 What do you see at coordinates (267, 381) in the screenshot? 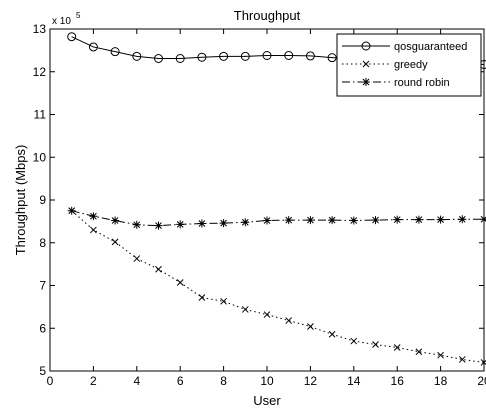
I see `x-tick-label: 10` at bounding box center [267, 381].